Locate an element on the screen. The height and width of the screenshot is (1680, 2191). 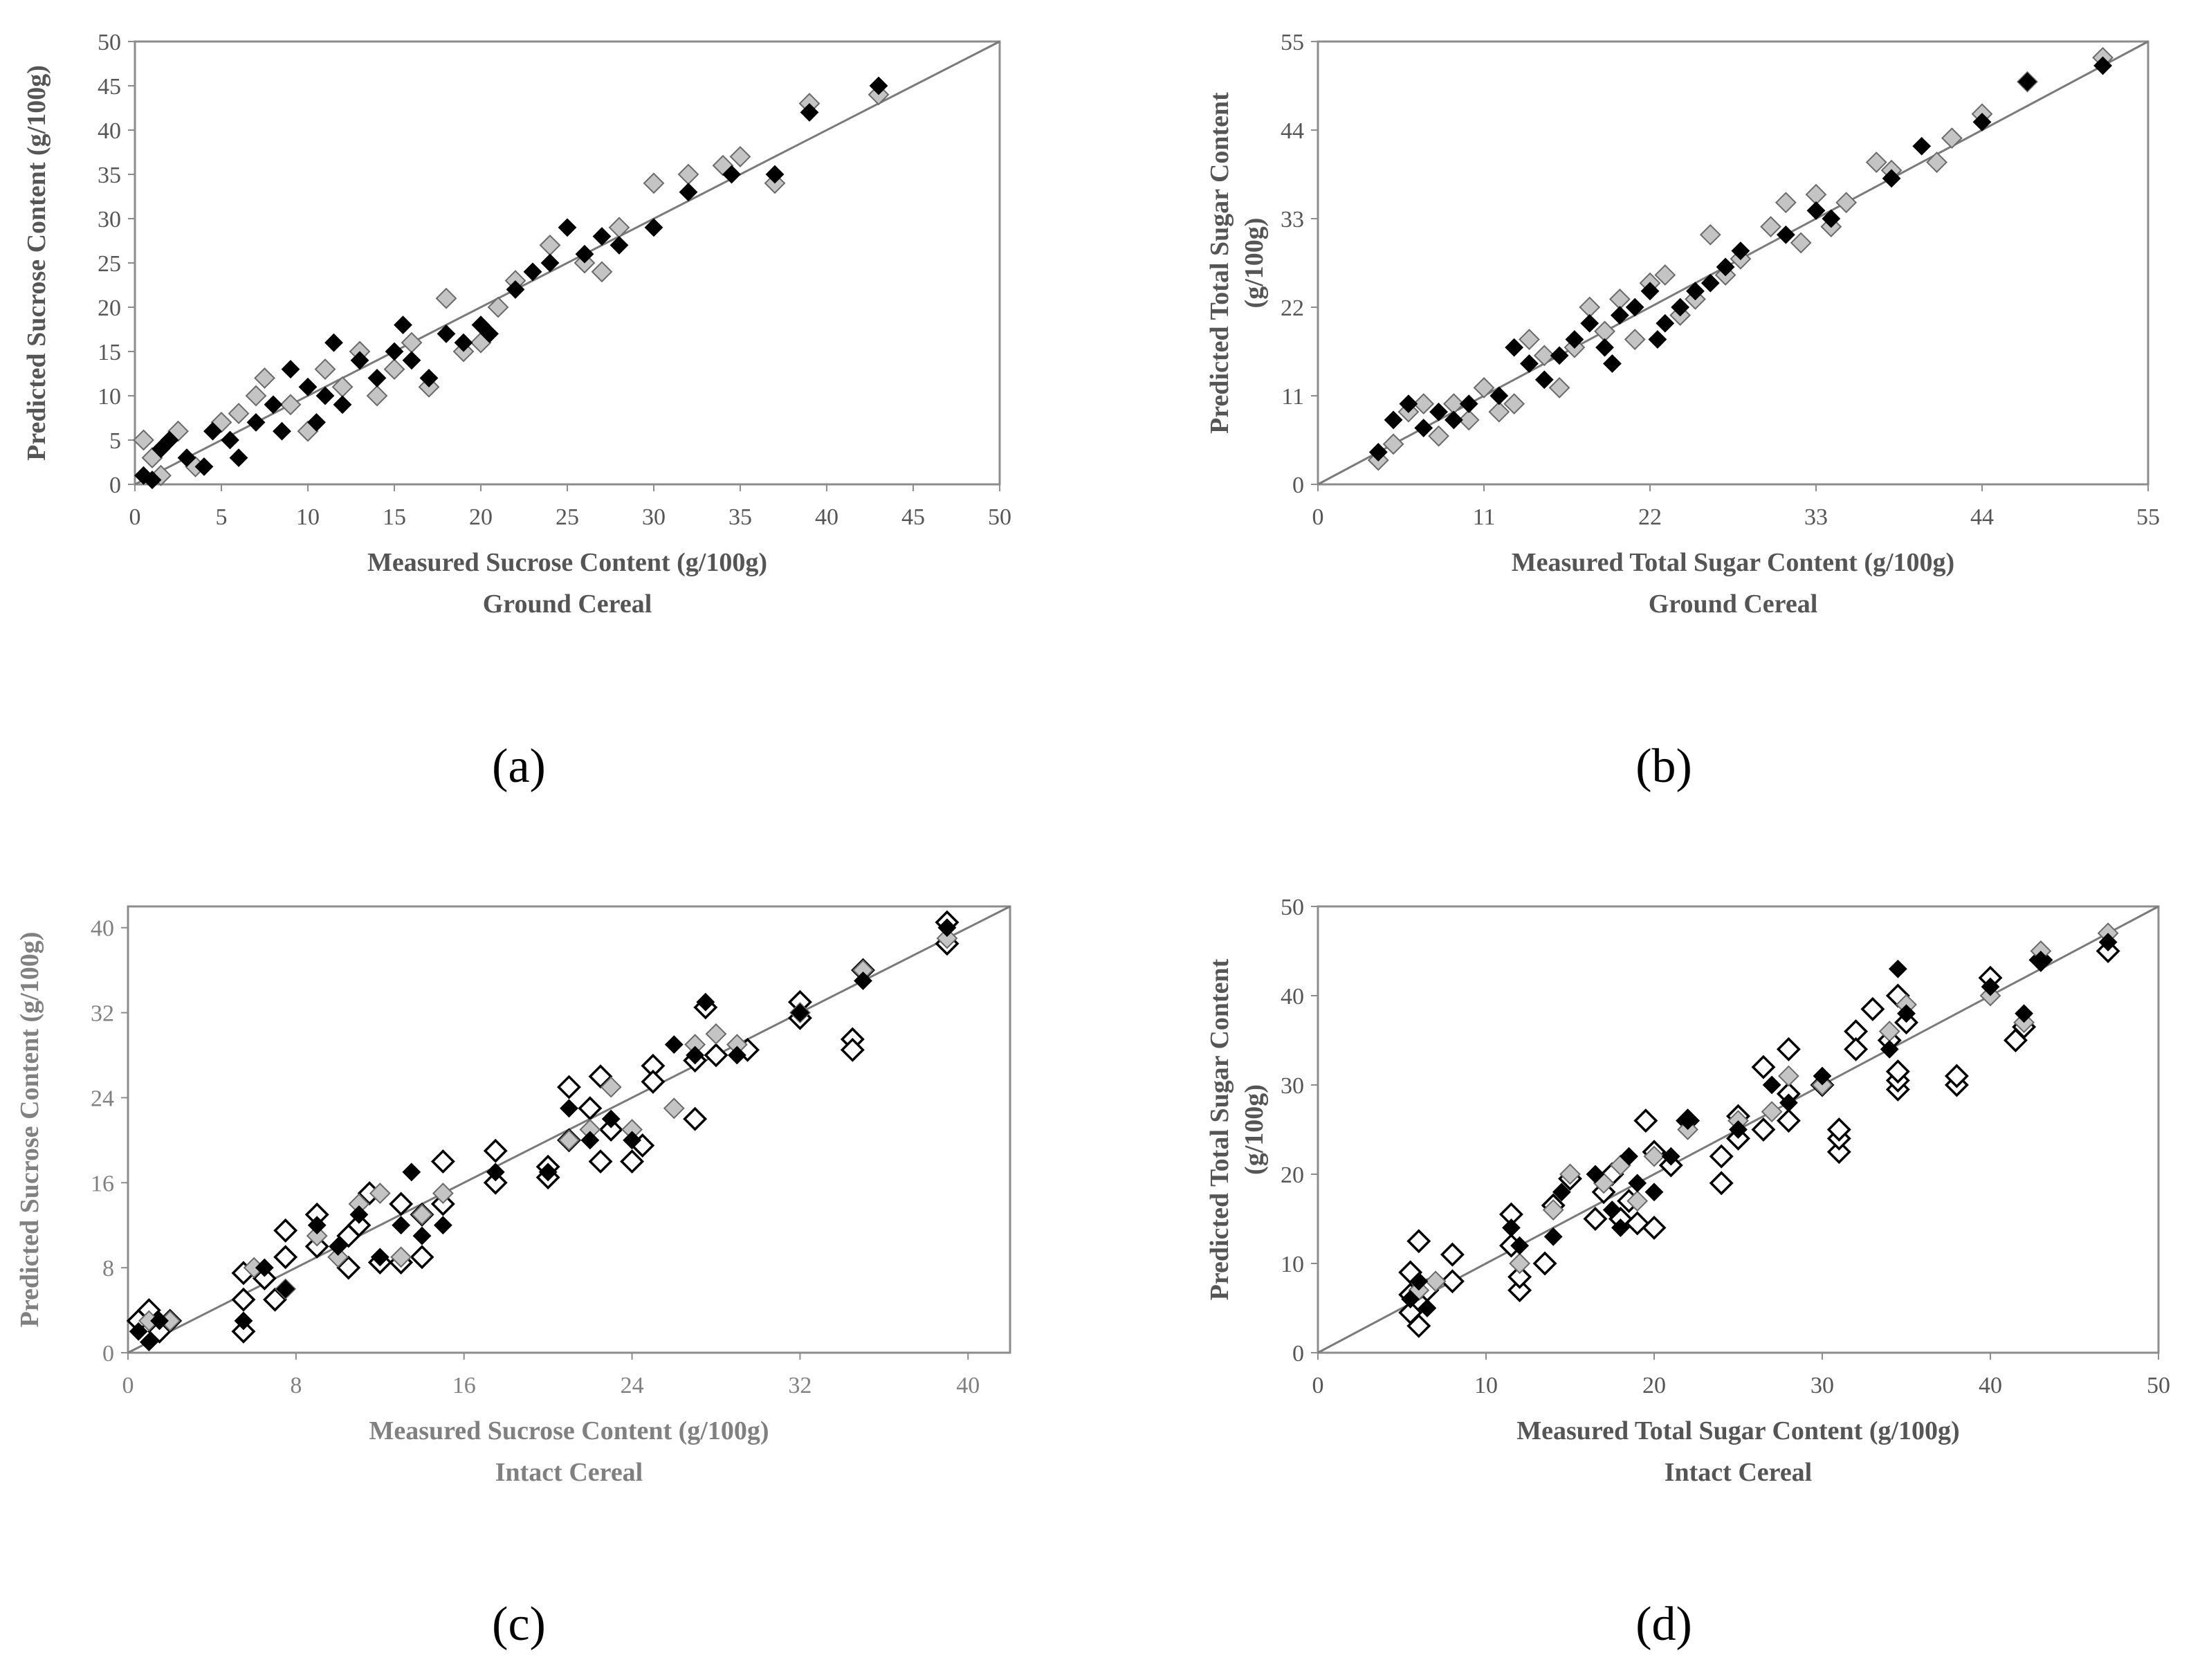
y-tick-label-a: 5 is located at coordinates (115, 441).